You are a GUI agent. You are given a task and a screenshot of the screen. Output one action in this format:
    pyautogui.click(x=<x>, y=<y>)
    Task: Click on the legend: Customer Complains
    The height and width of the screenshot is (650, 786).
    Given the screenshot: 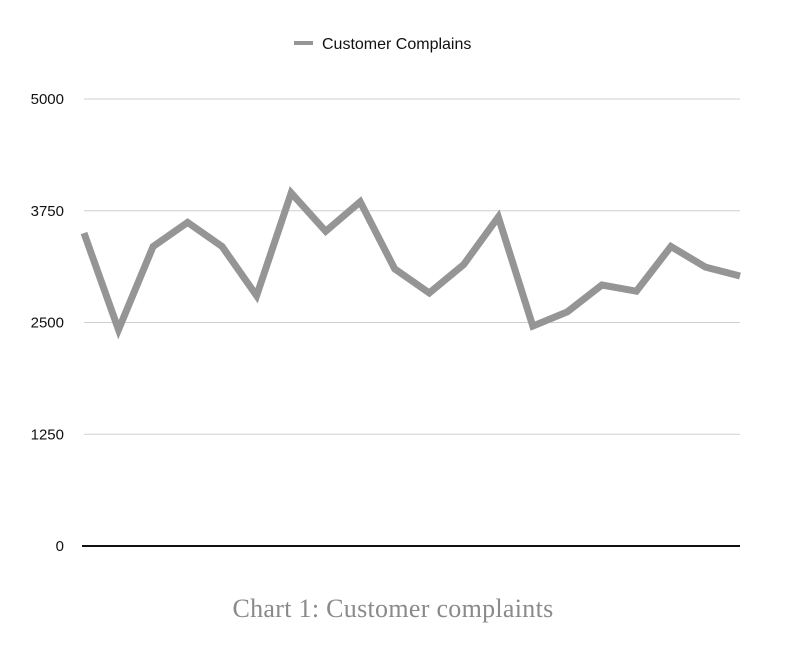 What is the action you would take?
    pyautogui.click(x=382, y=44)
    